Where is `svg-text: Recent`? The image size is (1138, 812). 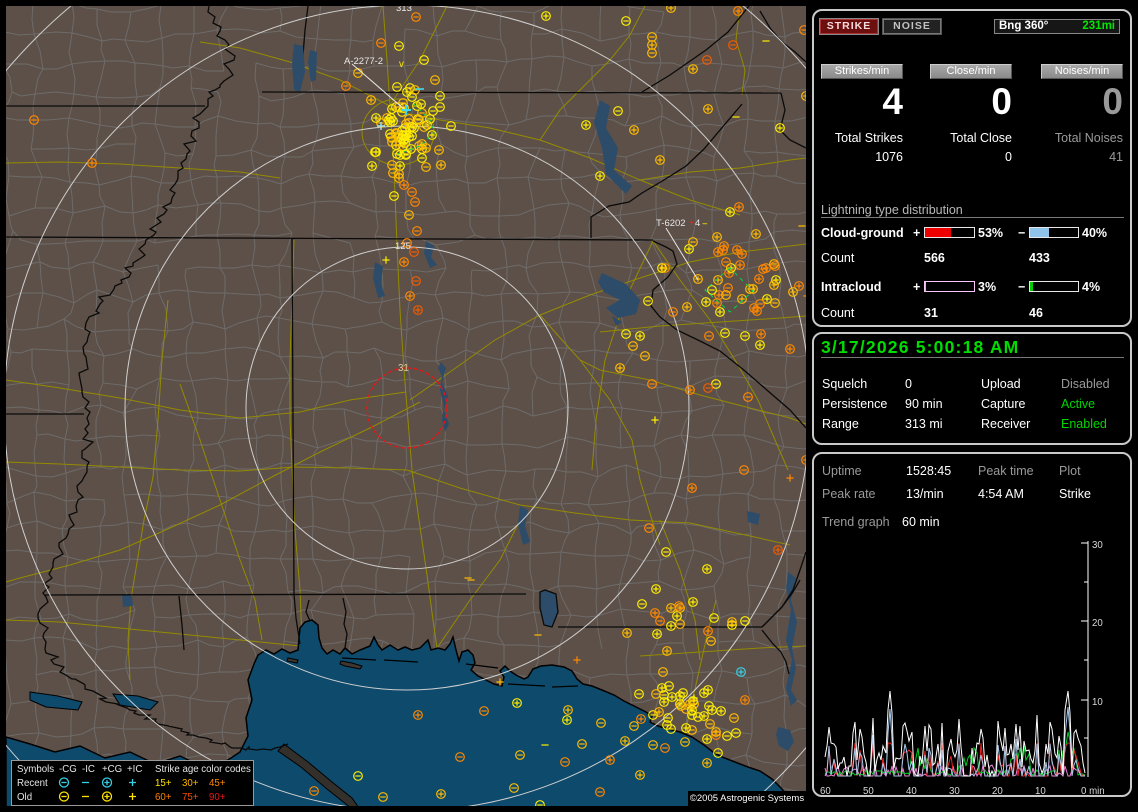
svg-text: Recent is located at coordinates (32, 783).